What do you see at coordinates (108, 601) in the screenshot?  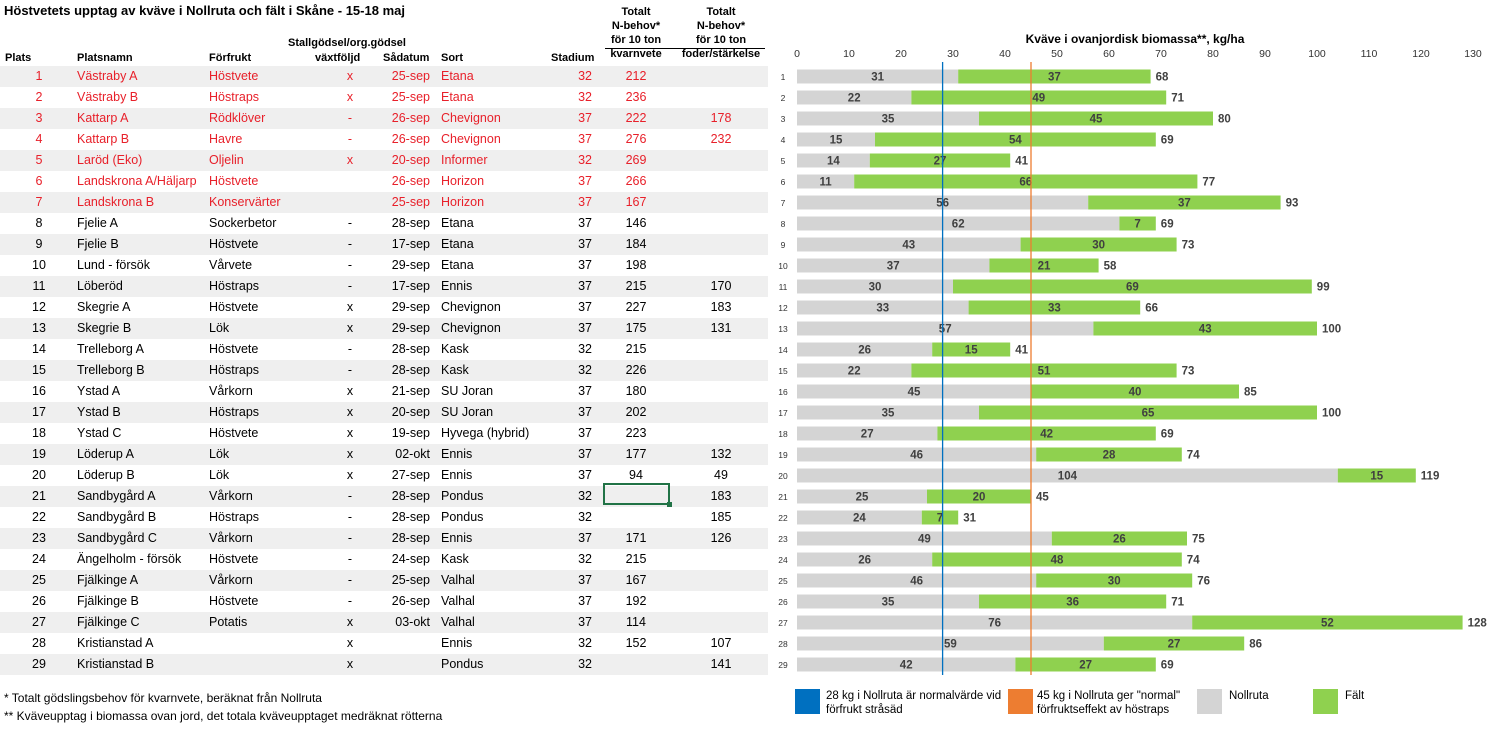 I see `cell-namn: Fjälkinge B` at bounding box center [108, 601].